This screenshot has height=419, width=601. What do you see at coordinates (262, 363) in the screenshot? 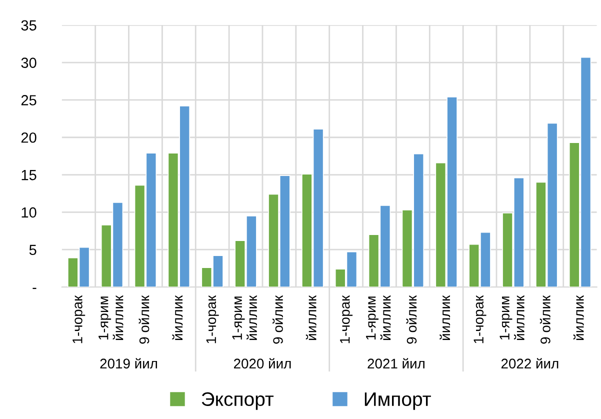
I see `text: 2020 йил` at bounding box center [262, 363].